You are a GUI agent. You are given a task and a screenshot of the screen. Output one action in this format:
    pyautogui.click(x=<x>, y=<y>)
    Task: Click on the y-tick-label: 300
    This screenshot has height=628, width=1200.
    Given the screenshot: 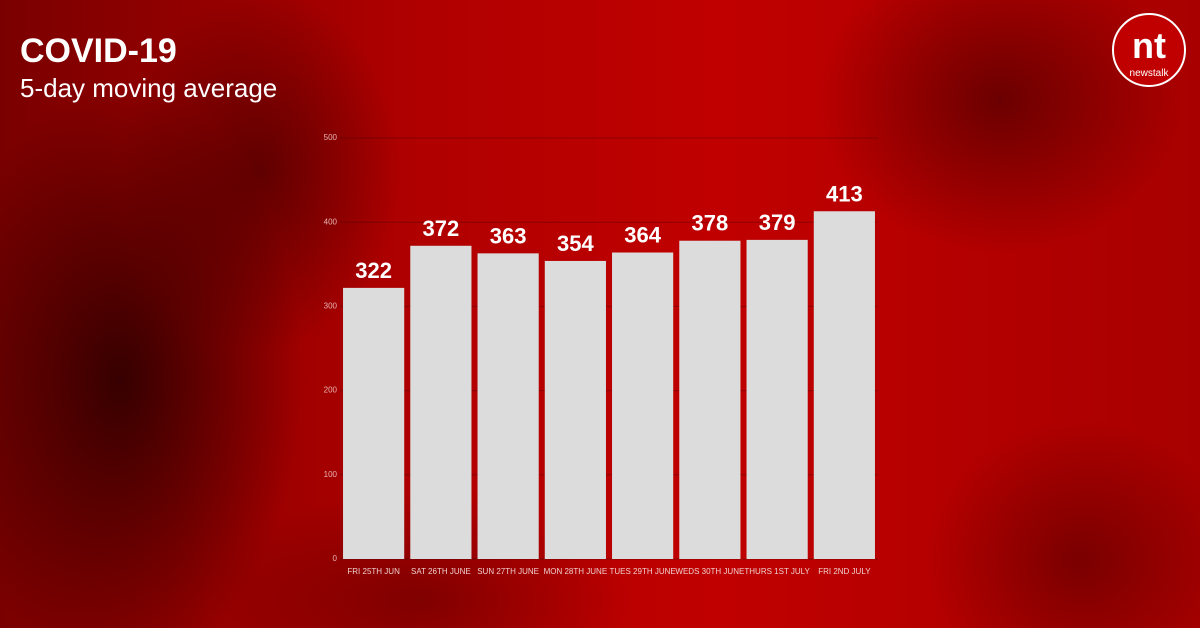 What is the action you would take?
    pyautogui.click(x=331, y=306)
    